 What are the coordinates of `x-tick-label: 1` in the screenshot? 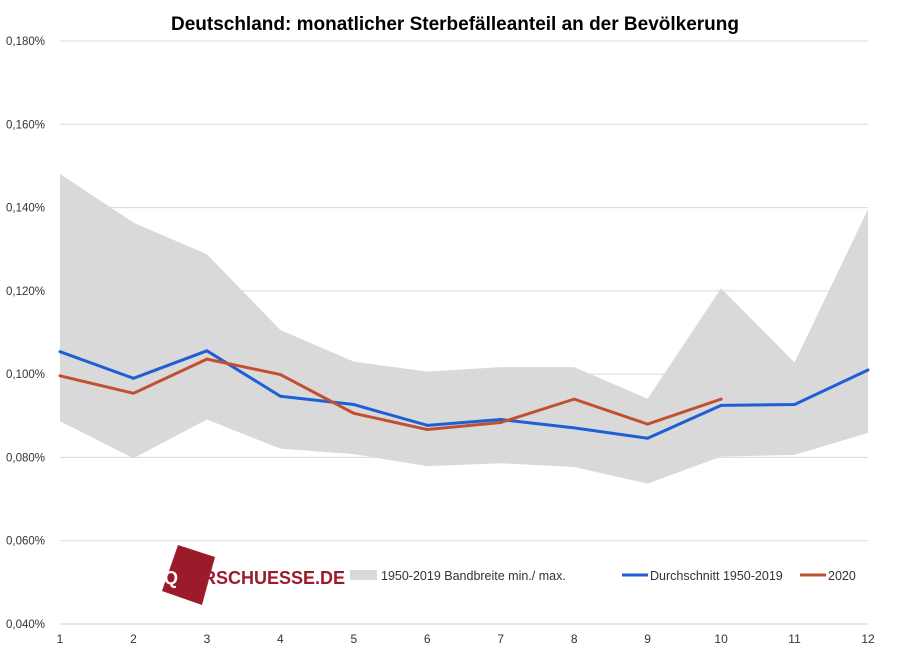 It's located at (60, 639).